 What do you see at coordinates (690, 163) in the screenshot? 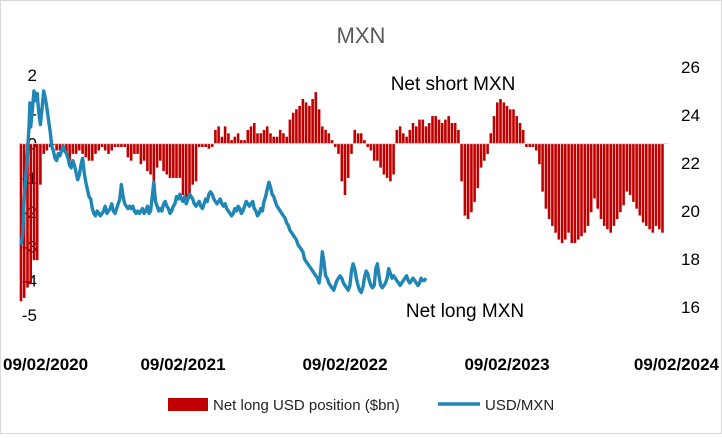
I see `y-right-tick-label: 22` at bounding box center [690, 163].